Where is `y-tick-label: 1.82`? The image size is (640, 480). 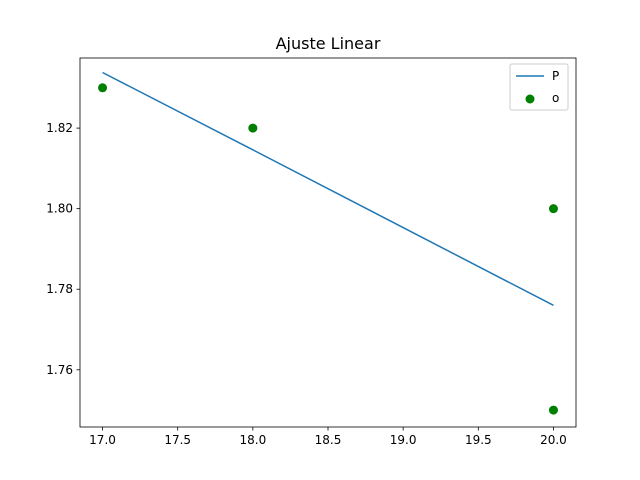
y-tick-label: 1.82 is located at coordinates (59, 128).